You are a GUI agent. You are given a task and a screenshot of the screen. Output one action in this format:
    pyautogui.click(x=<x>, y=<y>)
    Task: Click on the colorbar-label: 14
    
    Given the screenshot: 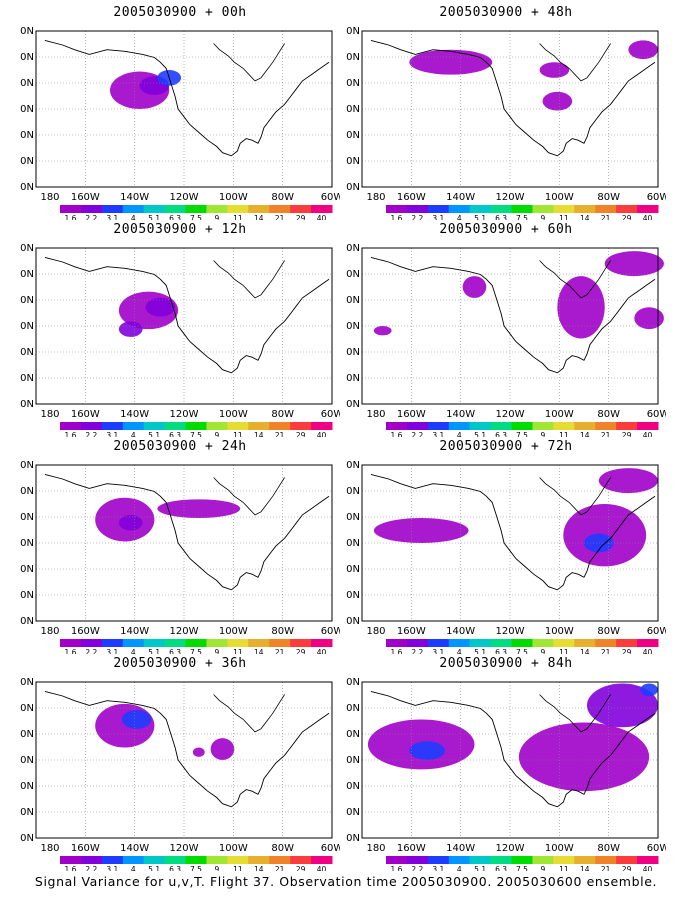 What is the action you would take?
    pyautogui.click(x=259, y=651)
    